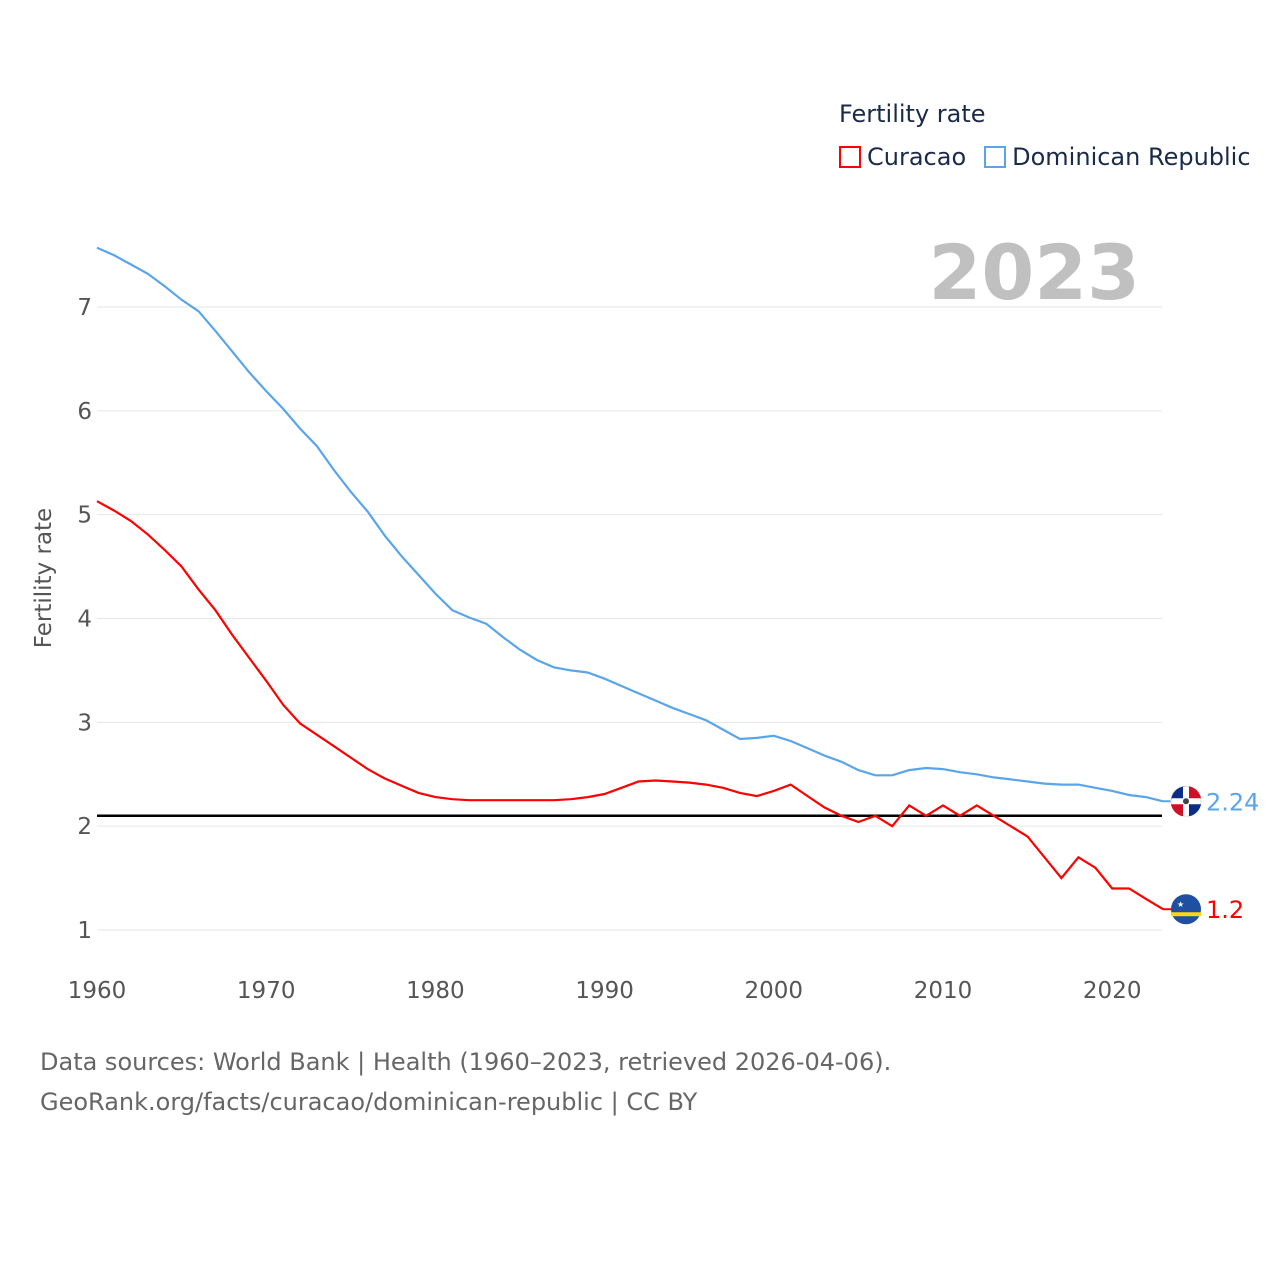 The height and width of the screenshot is (1280, 1280). What do you see at coordinates (84, 516) in the screenshot?
I see `y-tick-label: 5` at bounding box center [84, 516].